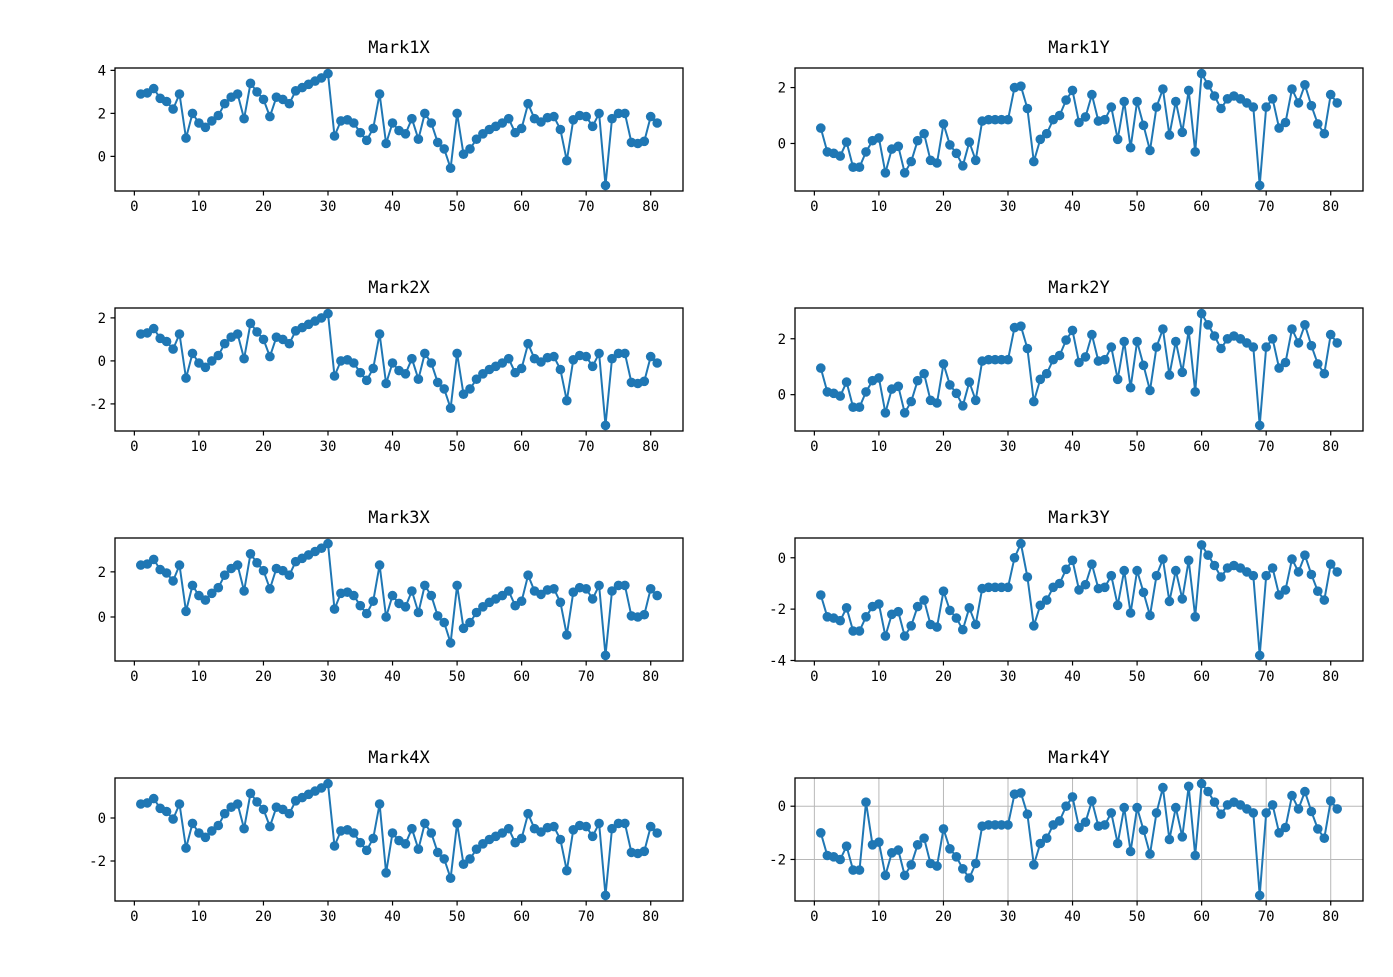  I want to click on axis-ticks: 0 10 20 30 40 50 60 70 80 0 2 4, so click(379, 139).